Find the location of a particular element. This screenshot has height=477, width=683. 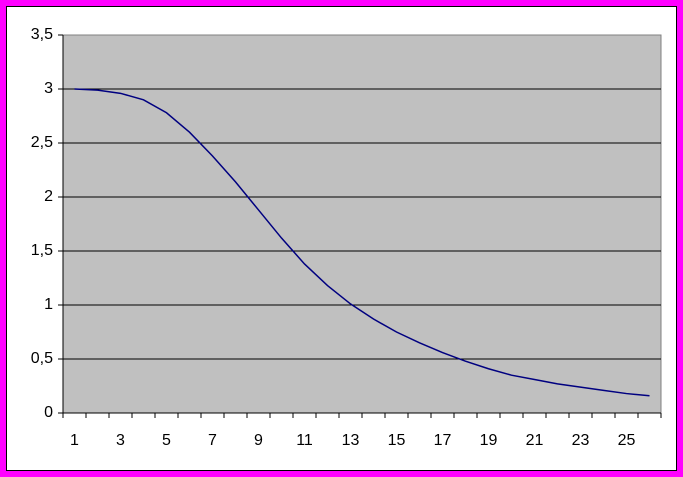

x-tick-label: 5 is located at coordinates (166, 440).